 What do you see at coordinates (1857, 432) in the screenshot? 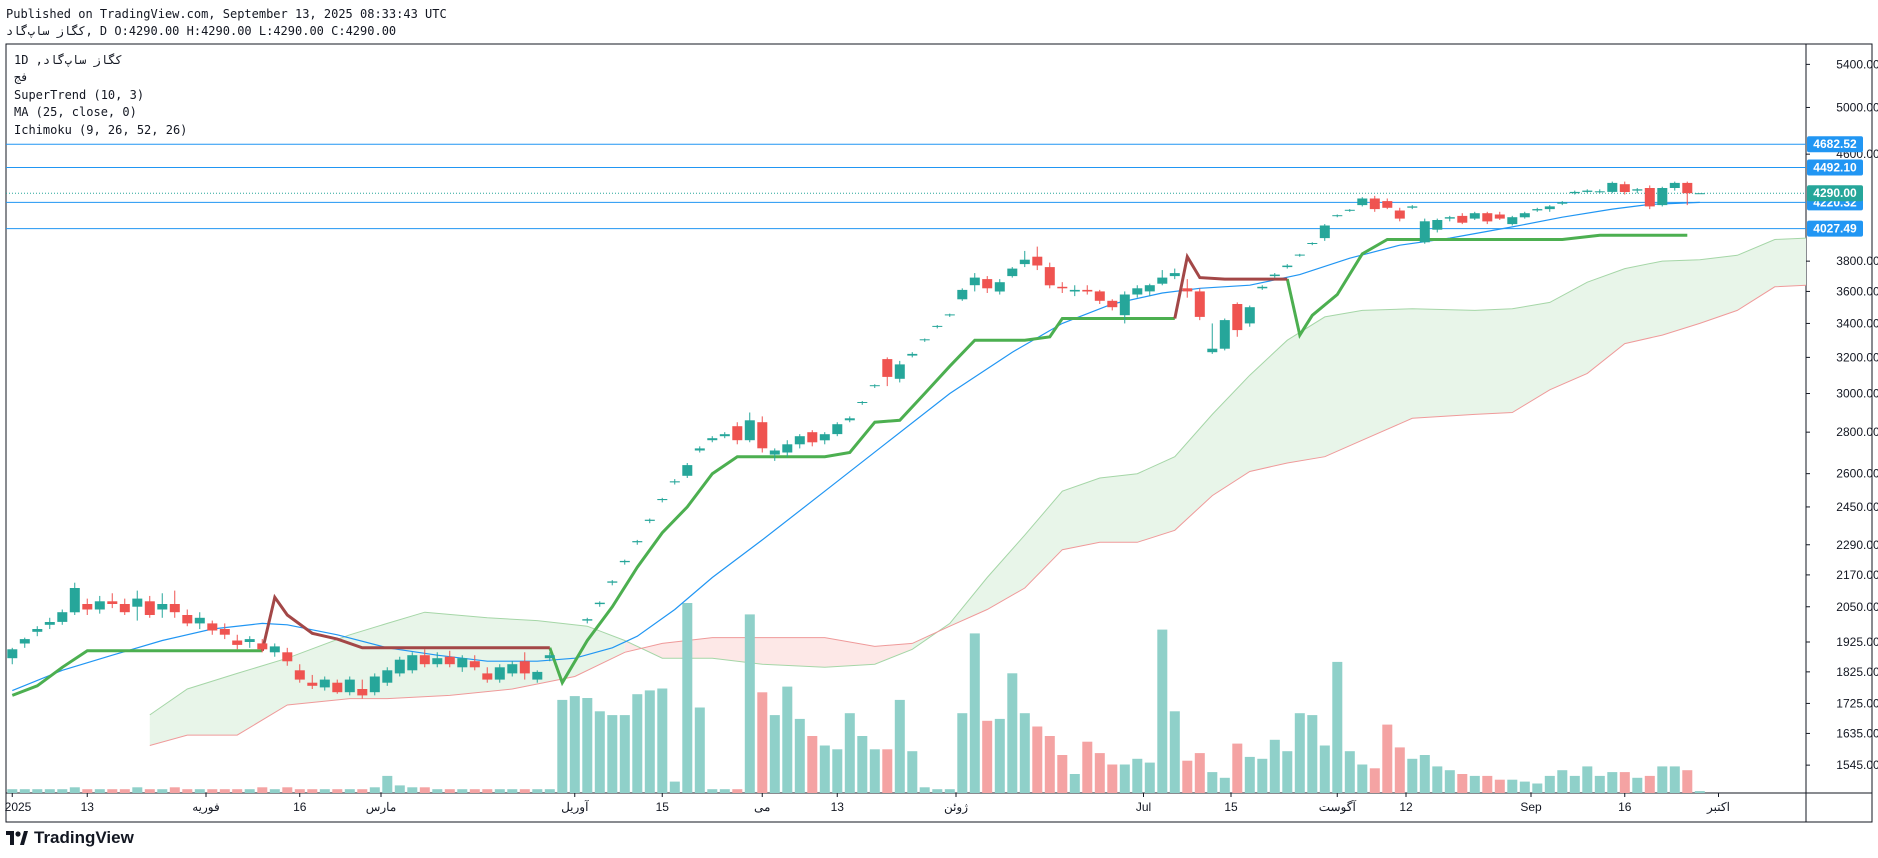
I see `y-tick-label: 2800.00` at bounding box center [1857, 432].